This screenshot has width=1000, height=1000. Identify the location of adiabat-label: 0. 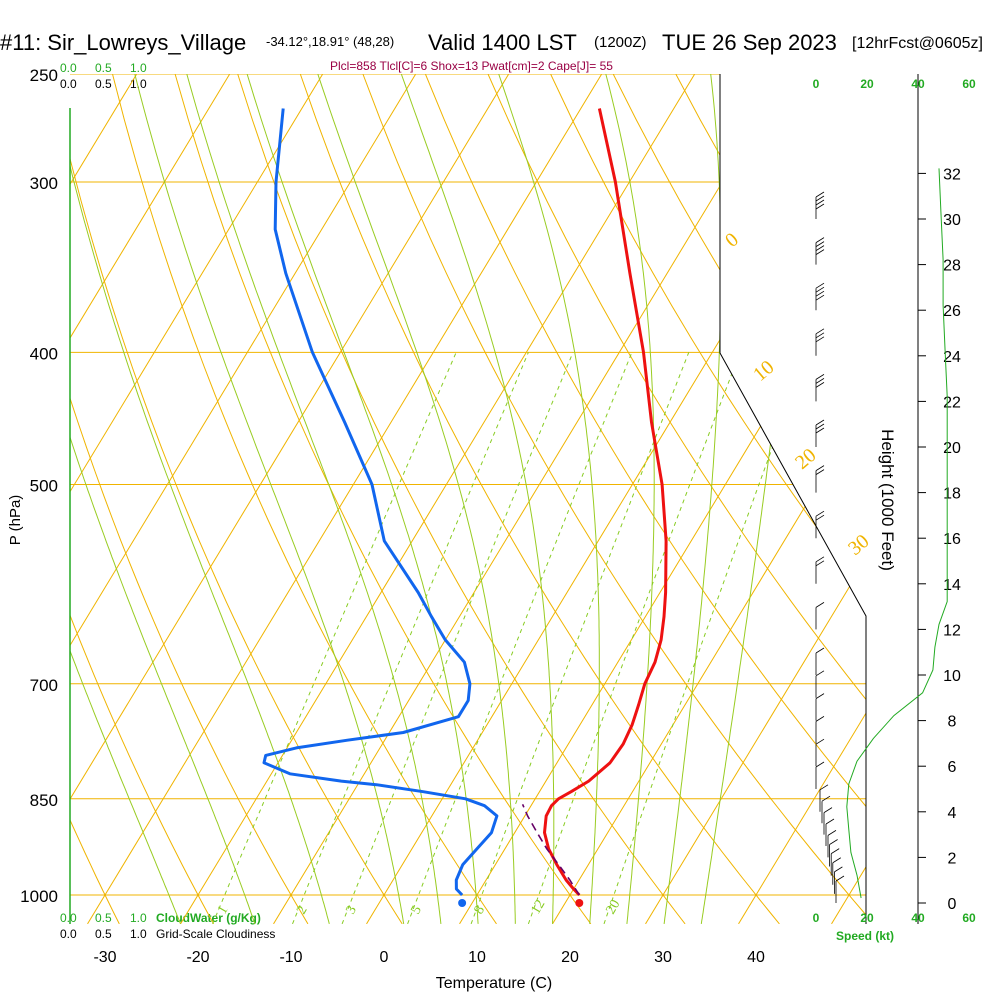
(732, 240).